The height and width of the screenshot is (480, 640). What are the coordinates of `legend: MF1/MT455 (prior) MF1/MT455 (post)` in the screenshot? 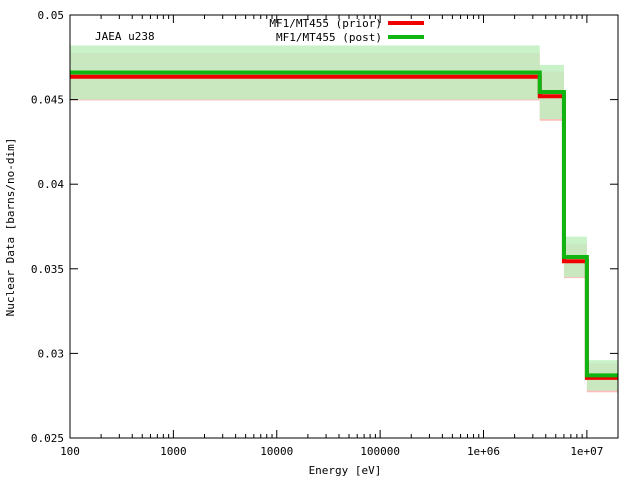 It's located at (346, 30).